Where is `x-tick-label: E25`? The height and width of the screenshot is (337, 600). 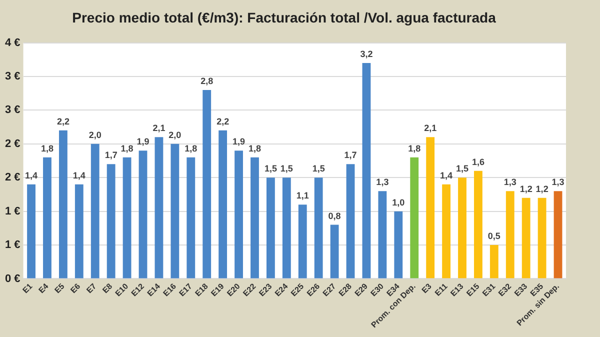
x-tick-label: E25 is located at coordinates (297, 289).